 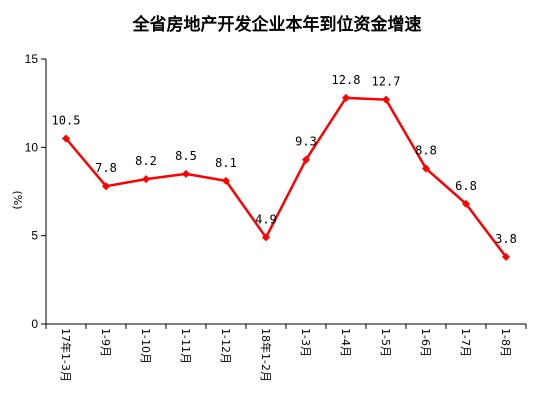 I want to click on x-tick-label: 17年1-3月, so click(x=66, y=355).